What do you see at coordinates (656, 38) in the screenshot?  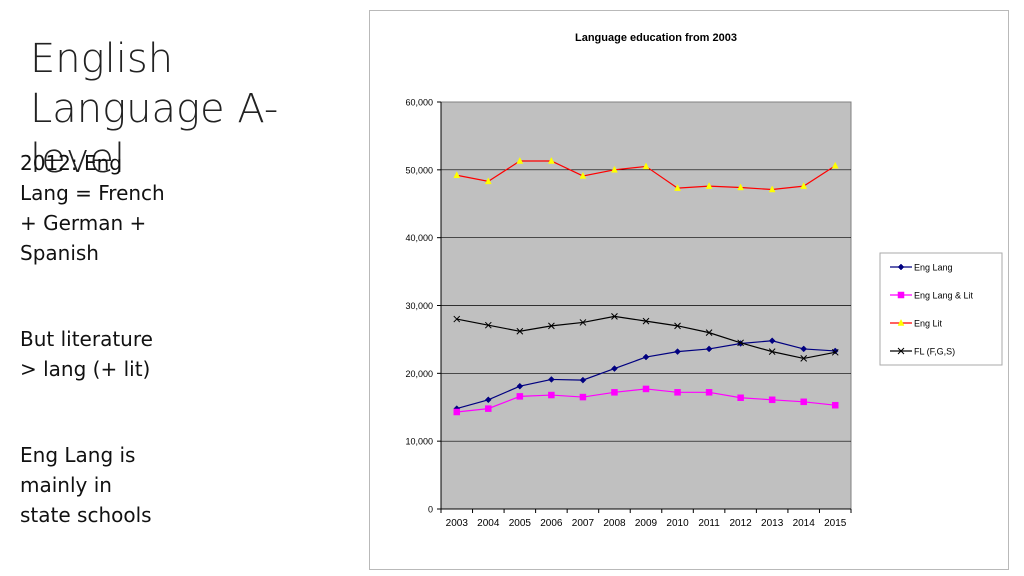 I see `chart-title: Language education from 2003` at bounding box center [656, 38].